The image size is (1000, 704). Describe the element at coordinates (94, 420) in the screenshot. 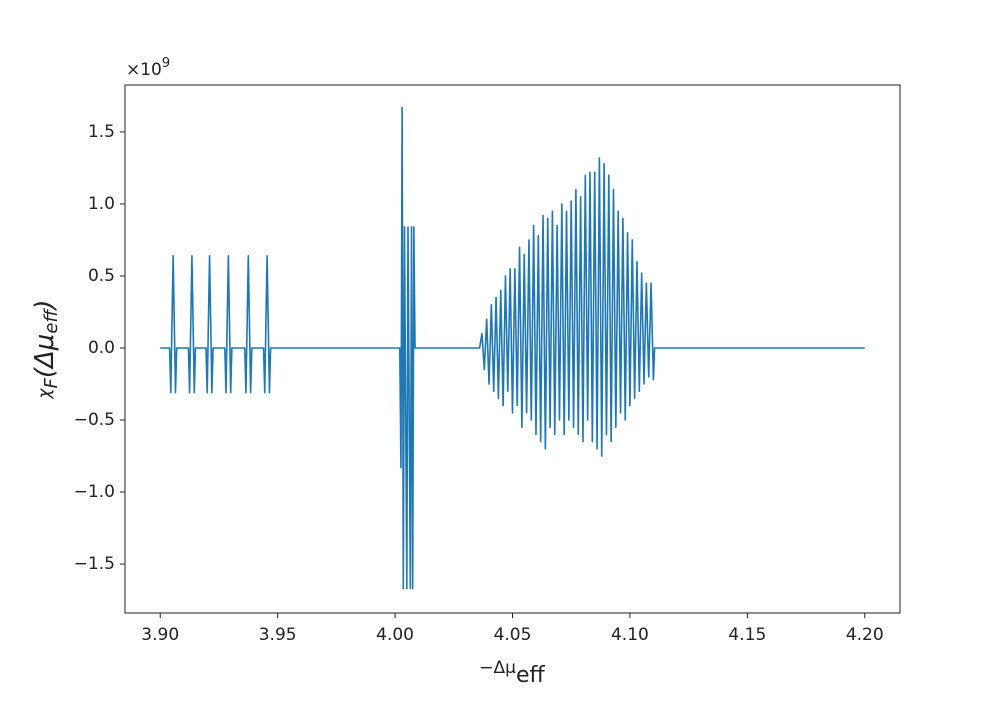

I see `y-tick-label: −0.5` at that location.